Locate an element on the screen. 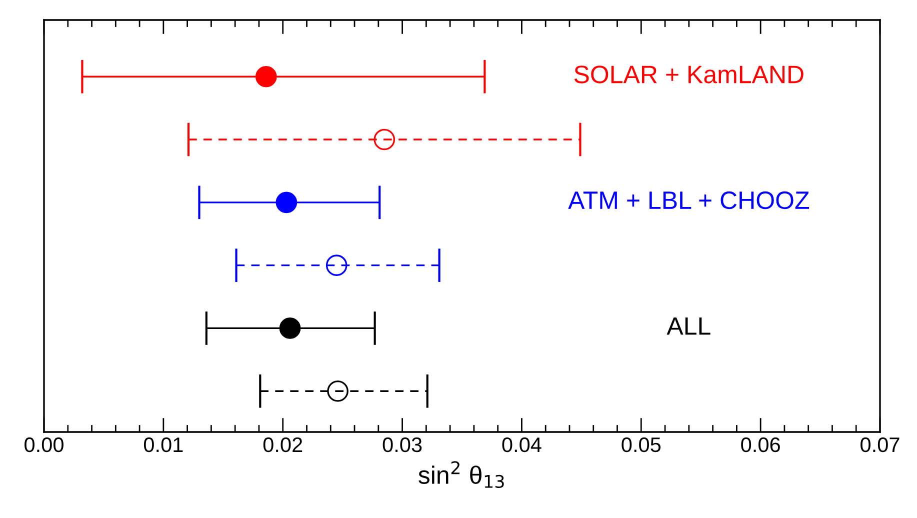  x-tick-label: 0.01 is located at coordinates (163, 444).